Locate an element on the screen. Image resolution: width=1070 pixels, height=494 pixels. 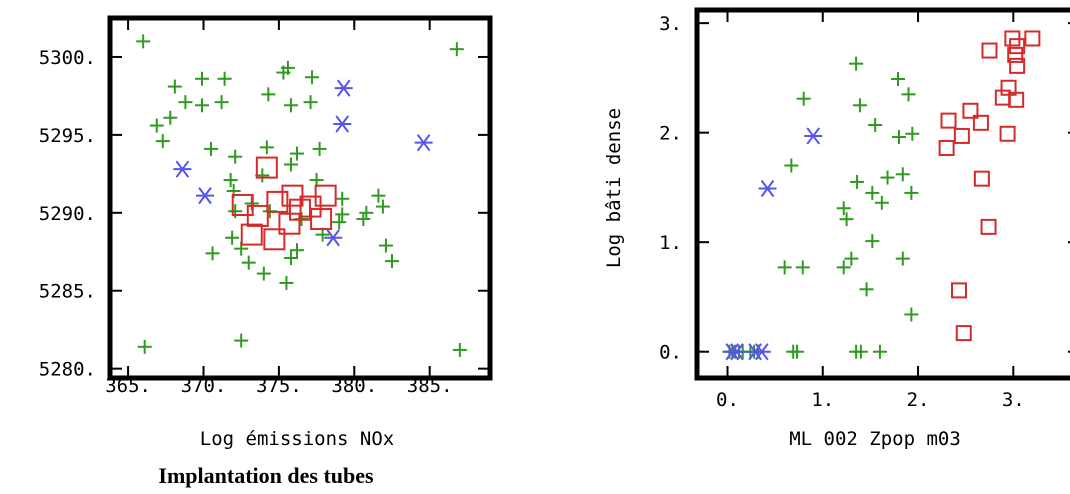
y-tick-label: 1. is located at coordinates (670, 243).